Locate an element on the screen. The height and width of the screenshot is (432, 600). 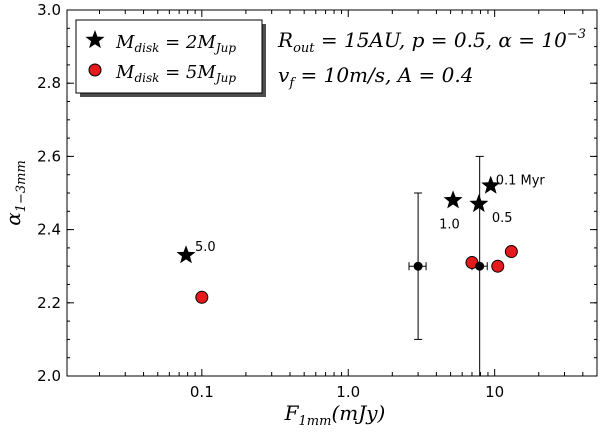
y-tick-label: 2.4 is located at coordinates (49, 230).